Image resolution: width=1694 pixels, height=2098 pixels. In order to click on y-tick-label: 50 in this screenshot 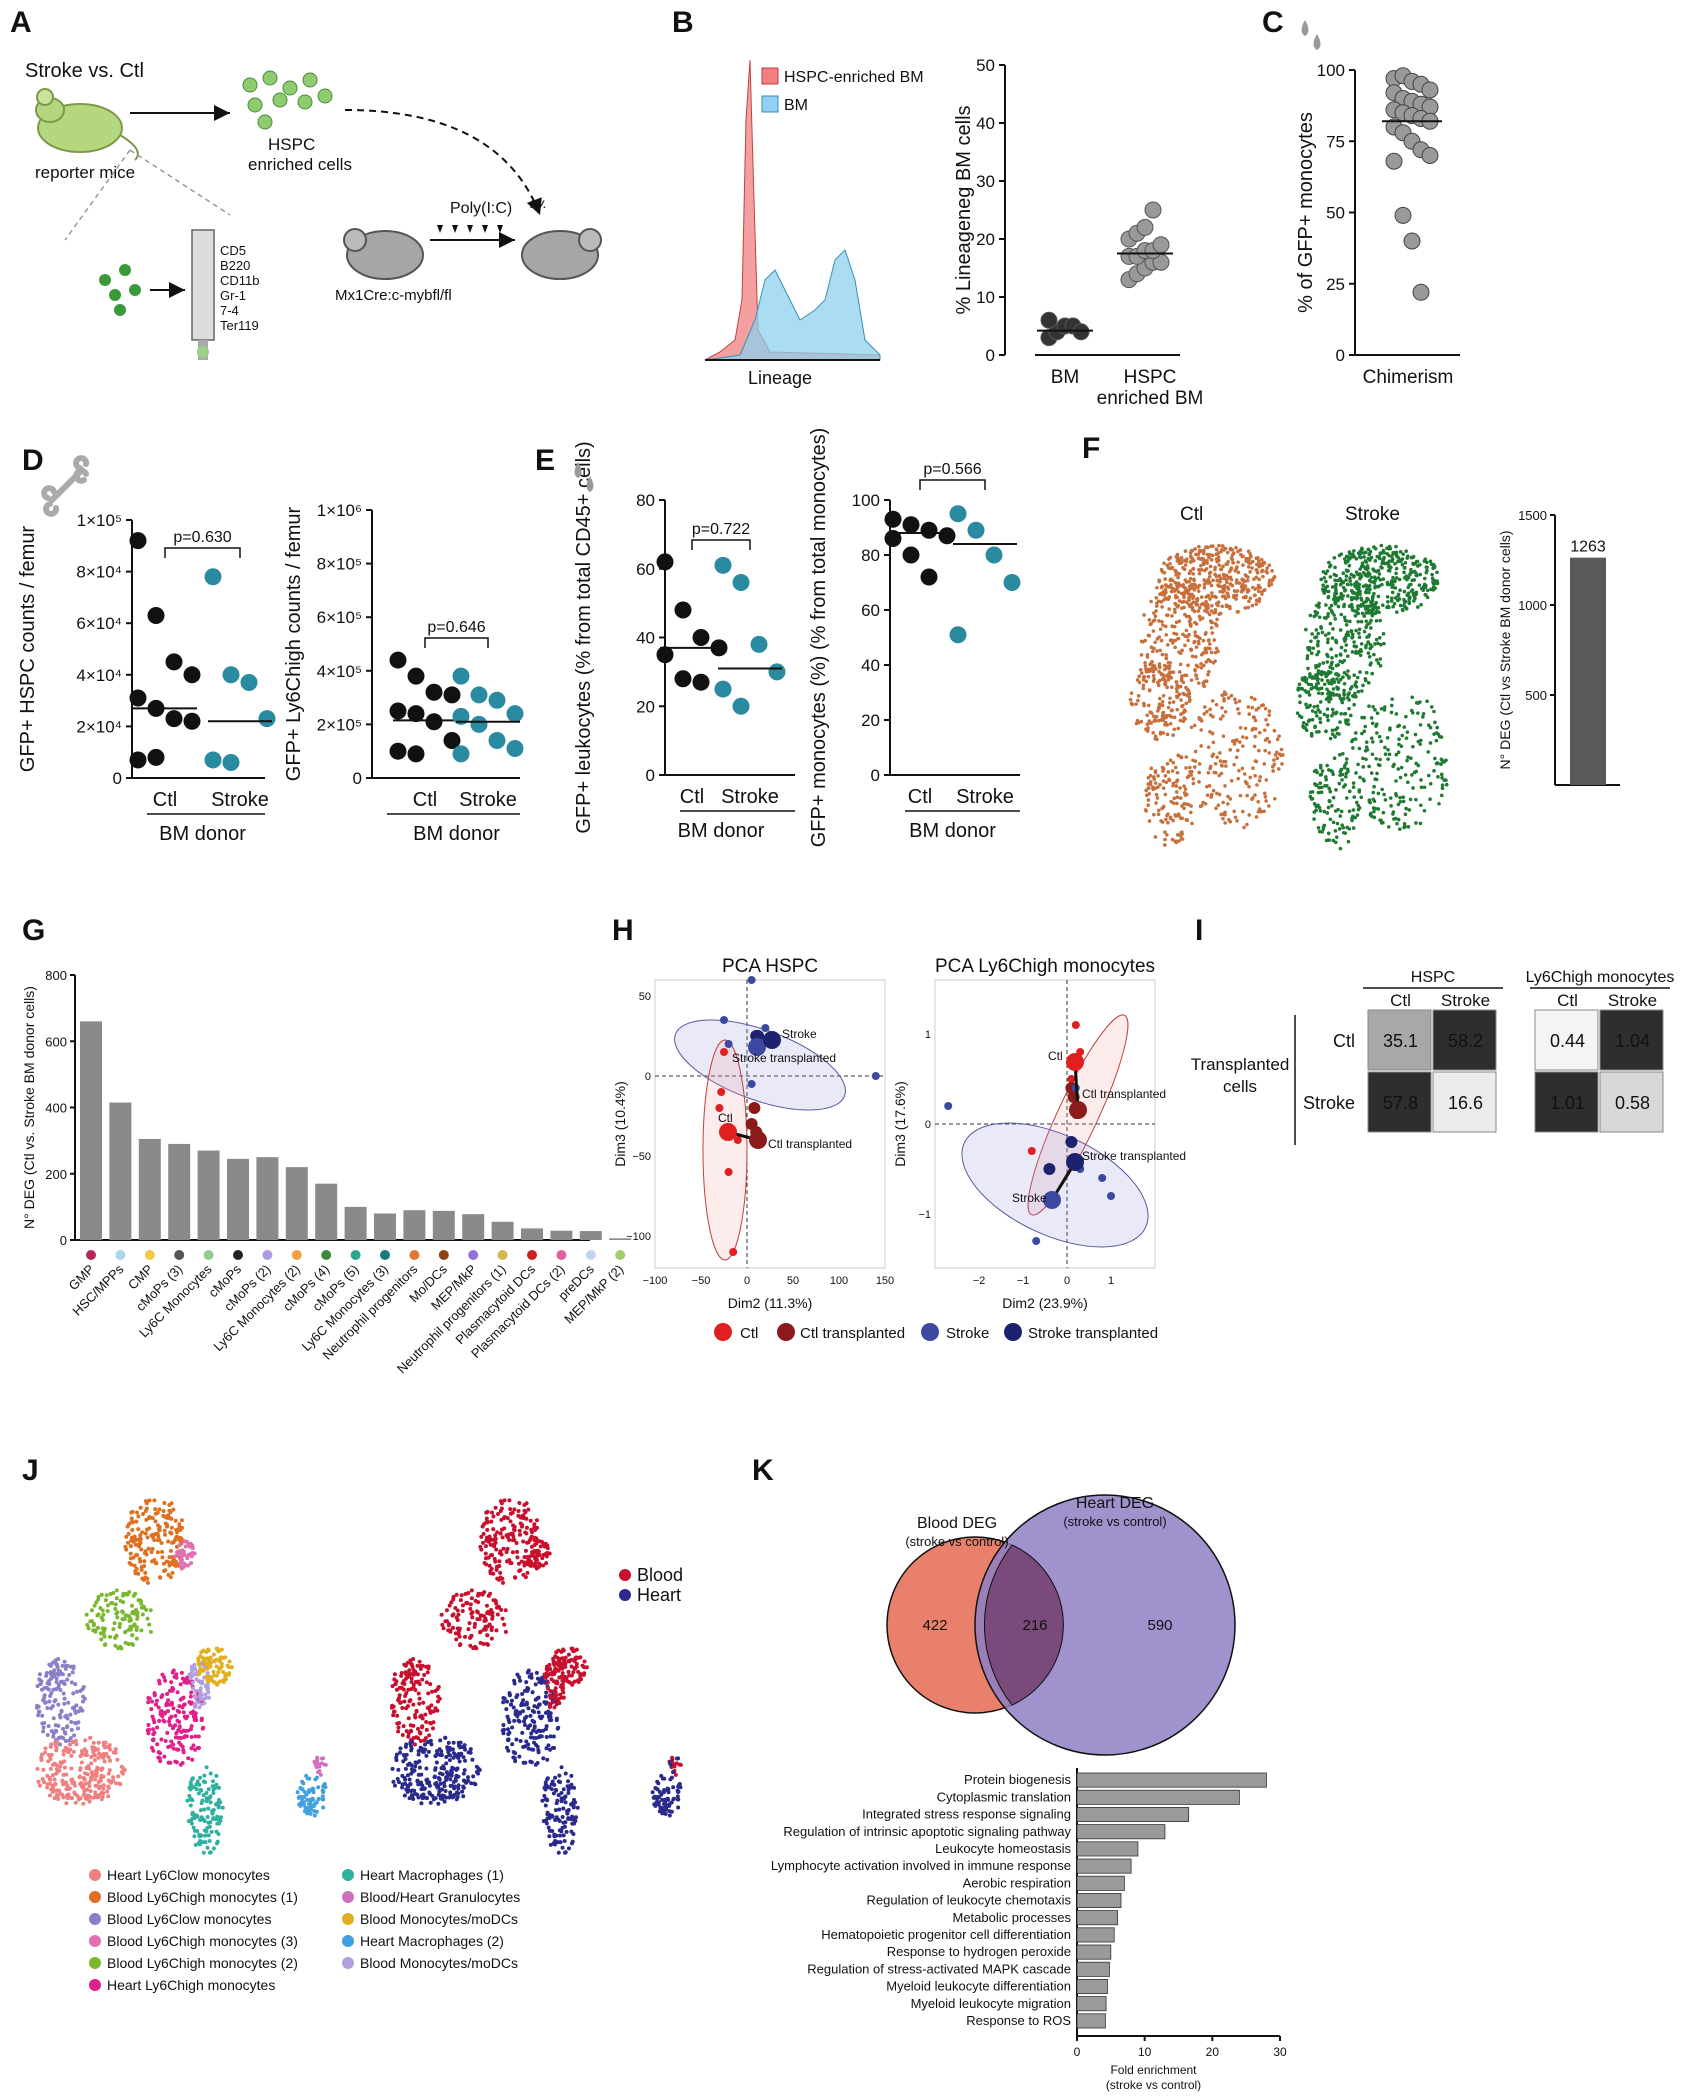, I will do `click(1335, 213)`.